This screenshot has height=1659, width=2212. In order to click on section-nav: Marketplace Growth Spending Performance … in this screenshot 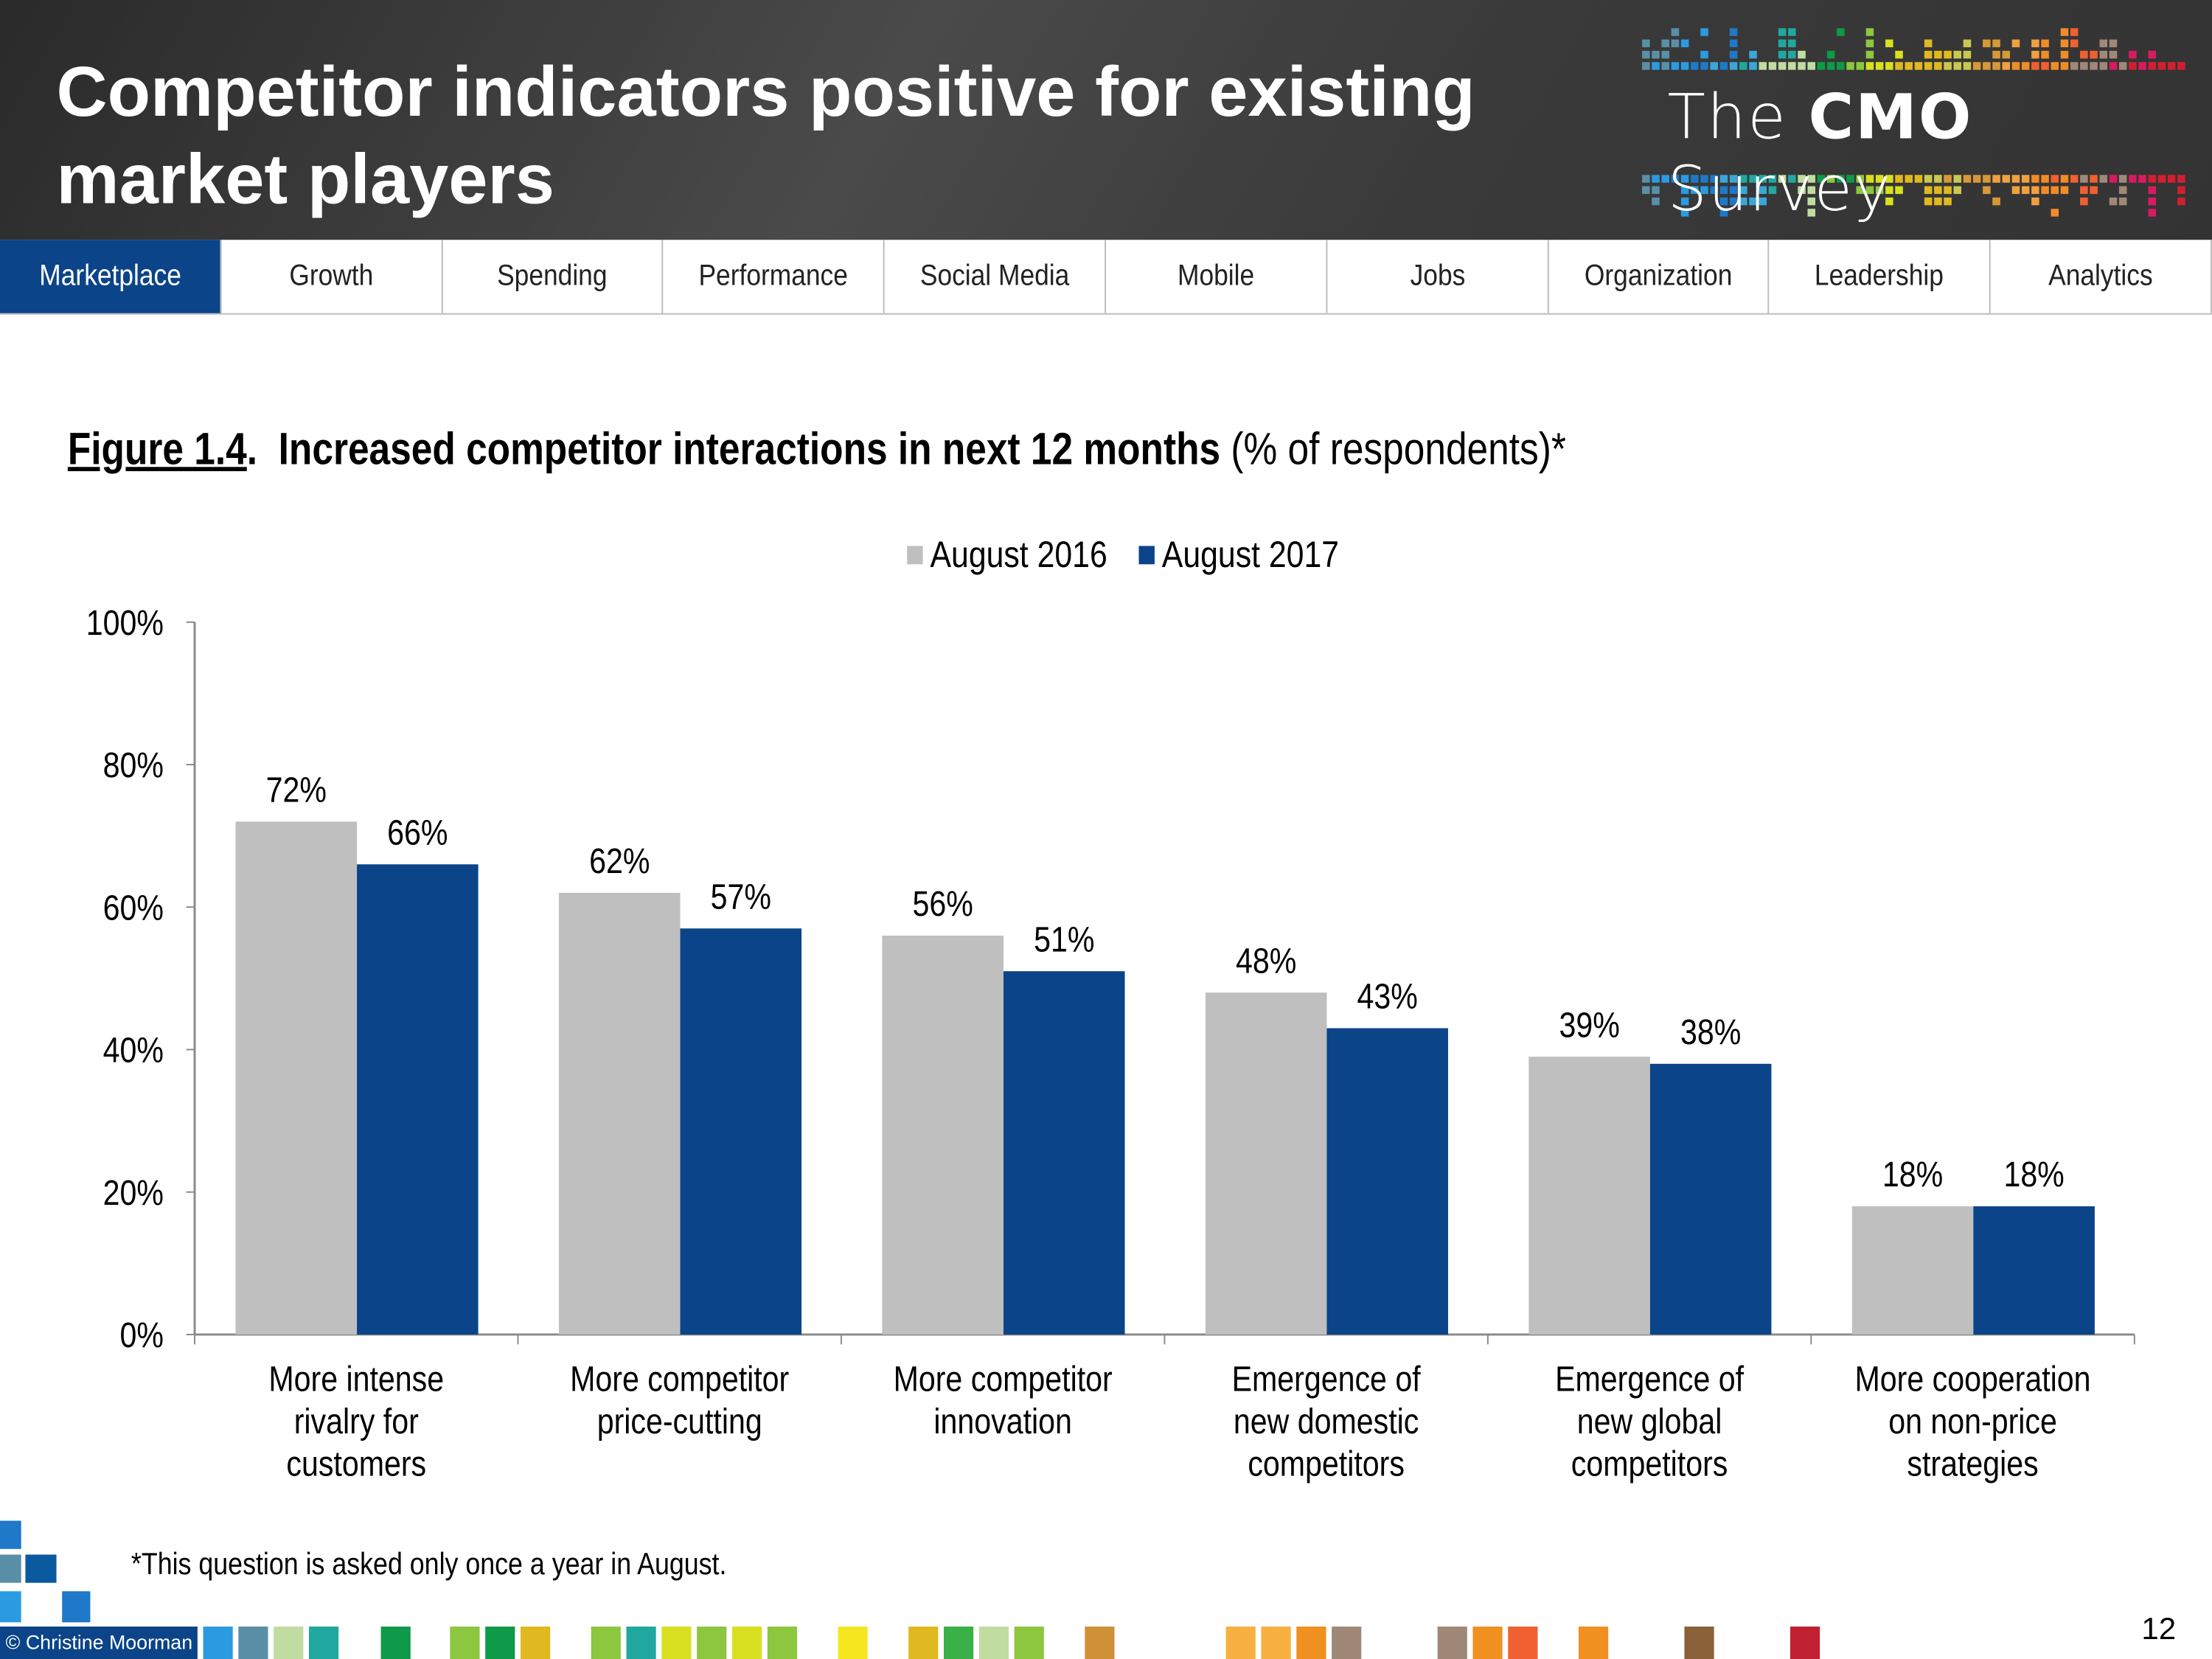, I will do `click(1106, 277)`.